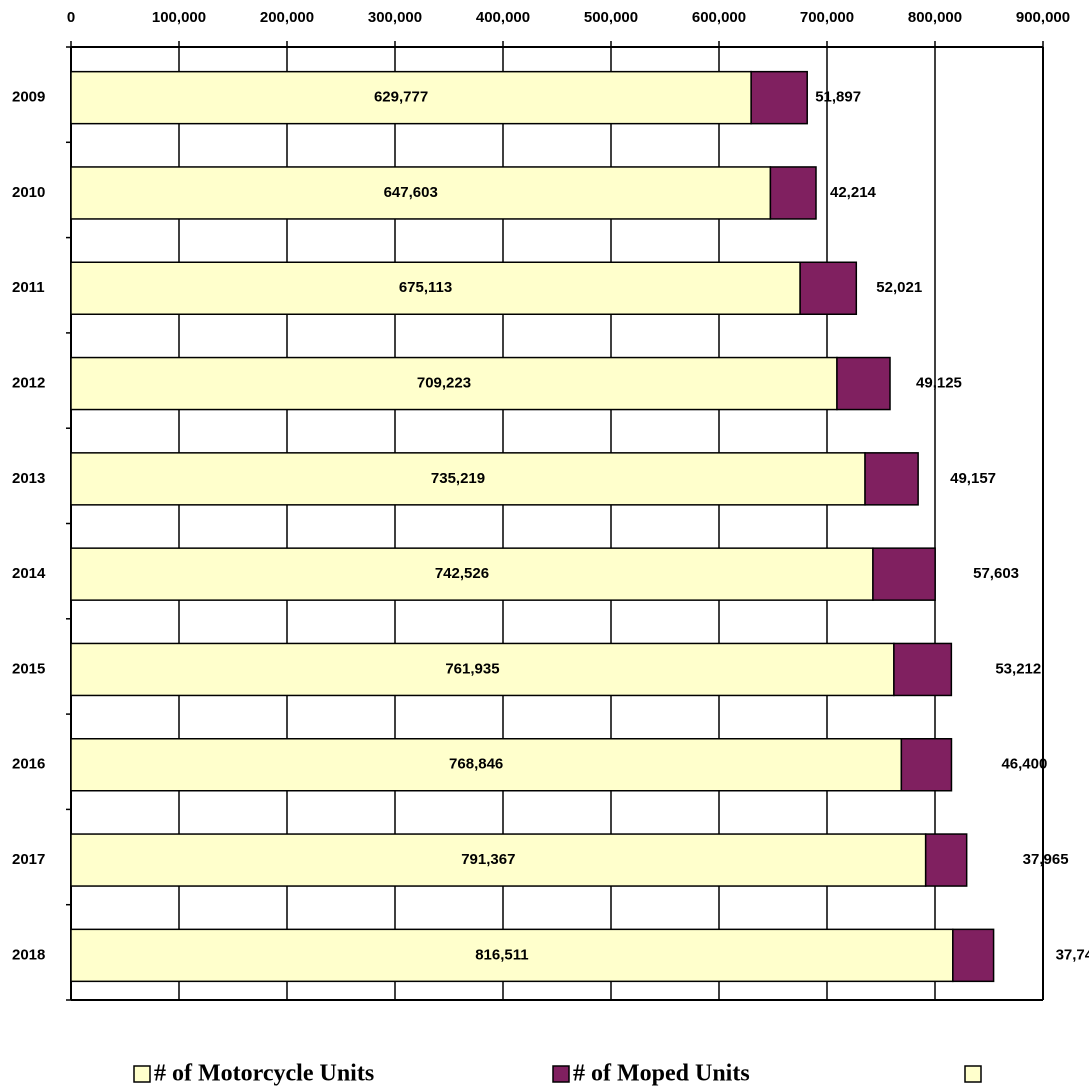  I want to click on data-label: 52,021, so click(899, 287).